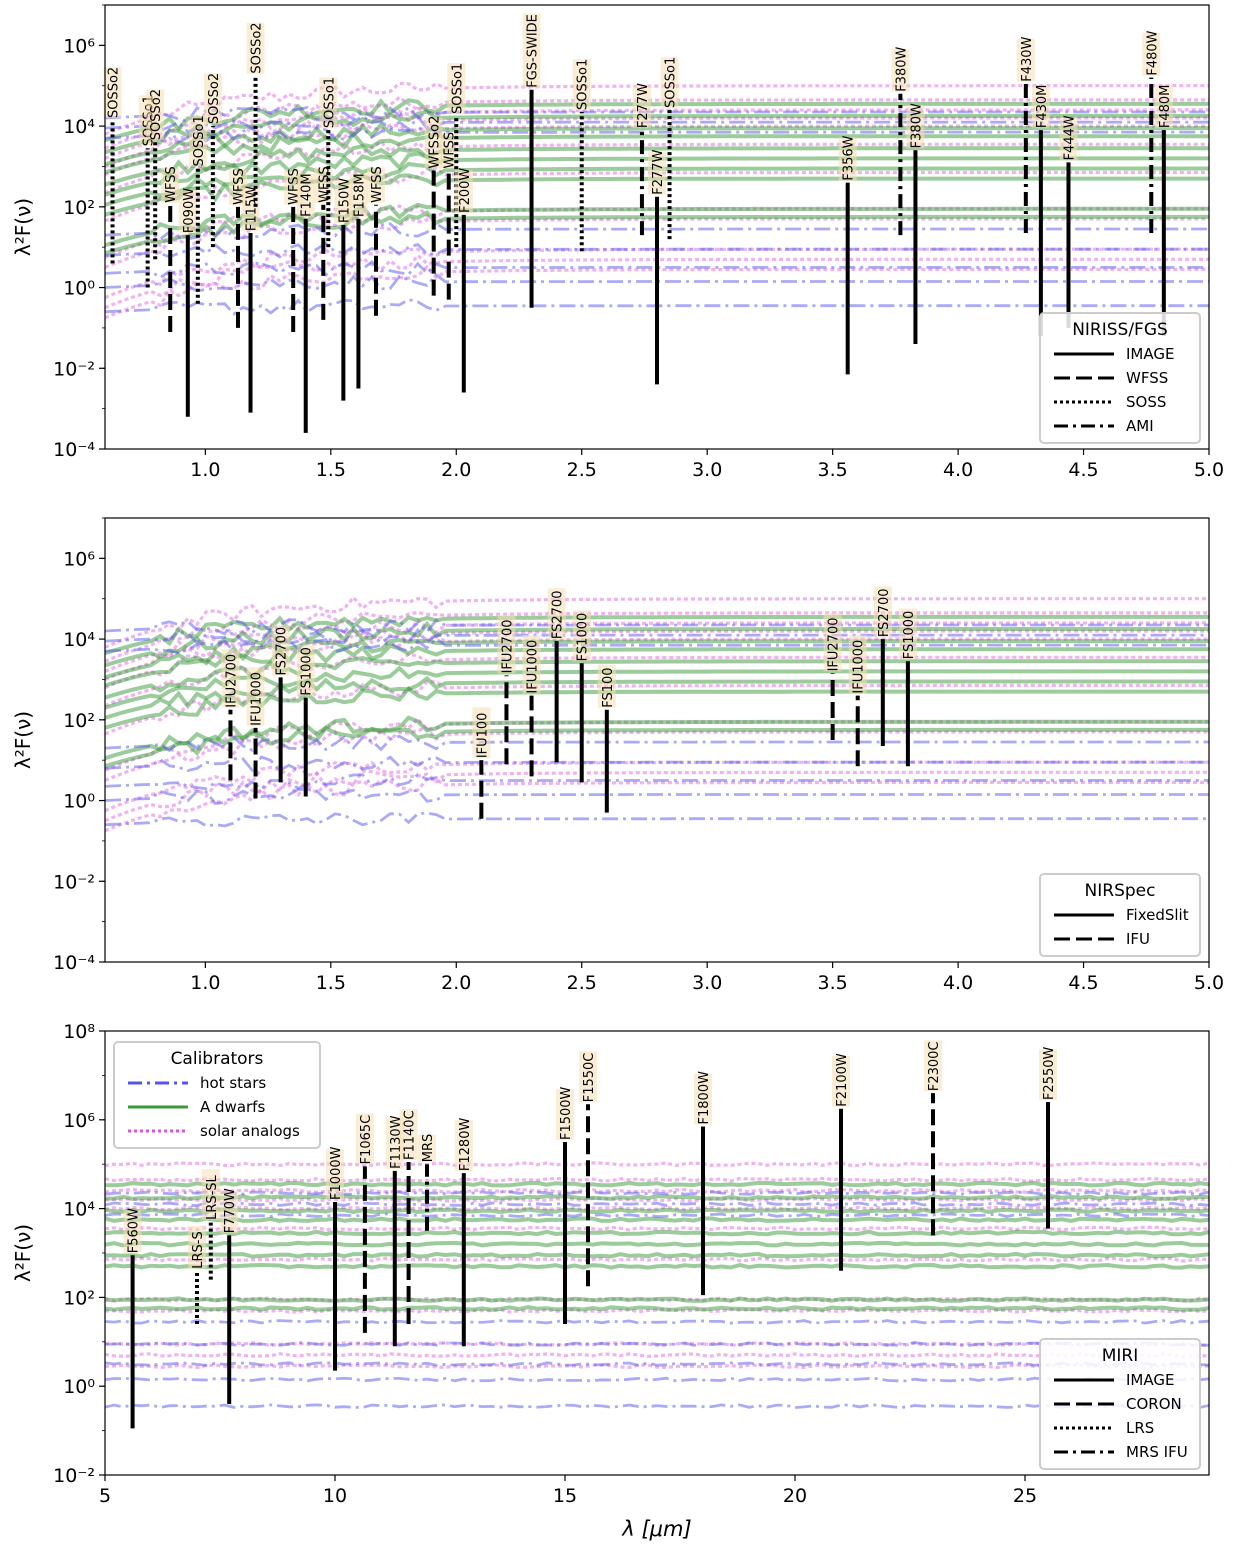  Describe the element at coordinates (1146, 402) in the screenshot. I see `legend-entry-label: SOSS` at that location.